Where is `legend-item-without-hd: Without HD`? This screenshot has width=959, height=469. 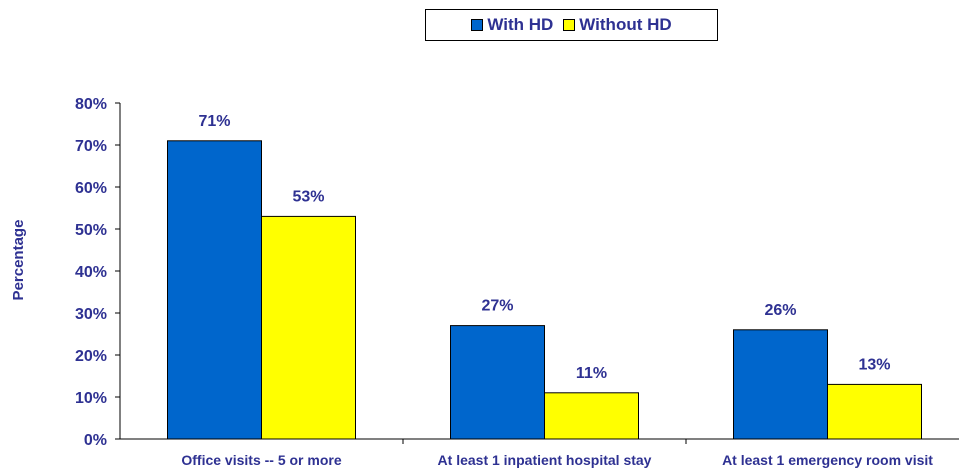 legend-item-without-hd: Without HD is located at coordinates (617, 25).